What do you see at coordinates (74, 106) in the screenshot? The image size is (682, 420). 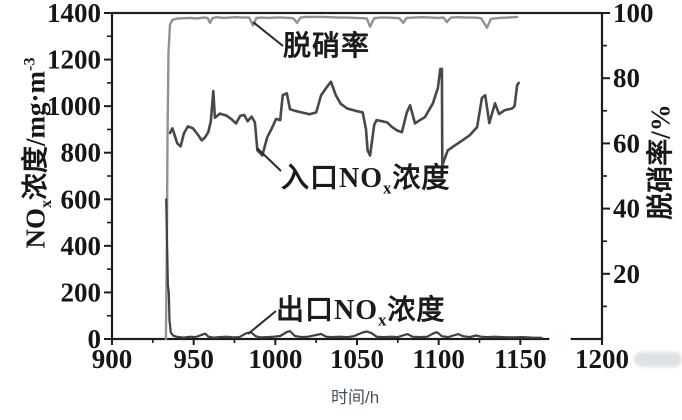 I see `left-tick-label: 1000` at bounding box center [74, 106].